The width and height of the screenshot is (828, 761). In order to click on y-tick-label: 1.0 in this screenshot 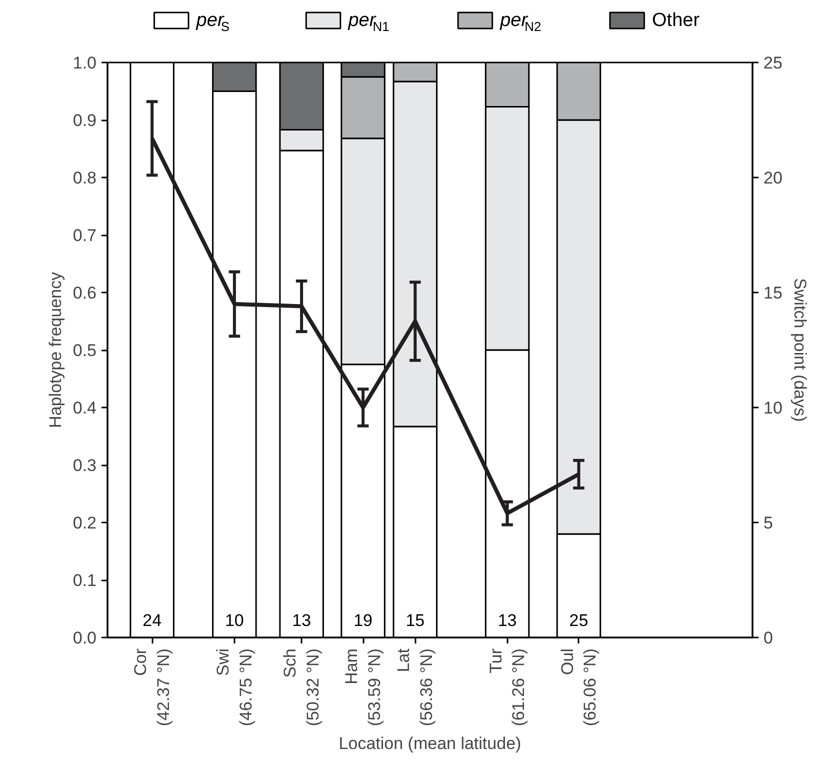, I will do `click(84, 63)`.